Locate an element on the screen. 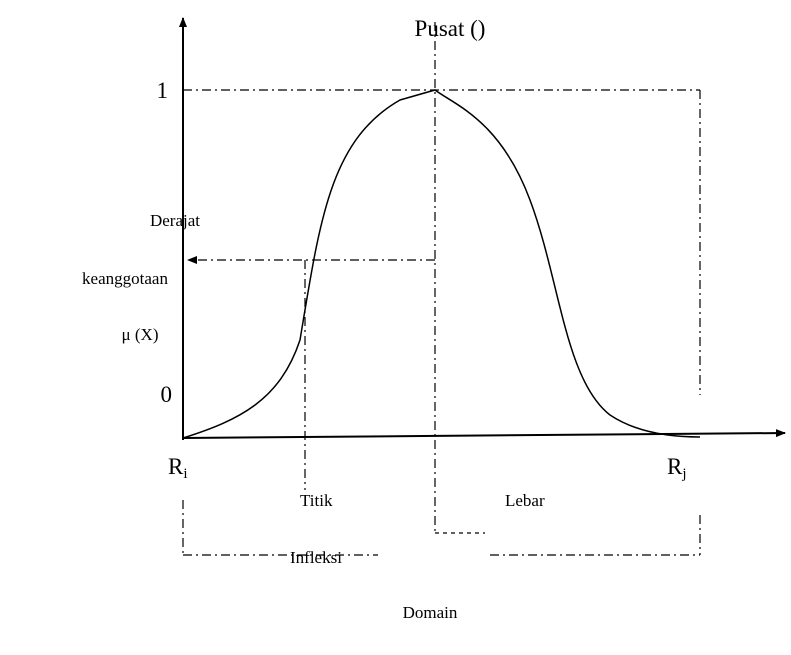 The width and height of the screenshot is (791, 655). width-label: Lebar is located at coordinates (525, 500).